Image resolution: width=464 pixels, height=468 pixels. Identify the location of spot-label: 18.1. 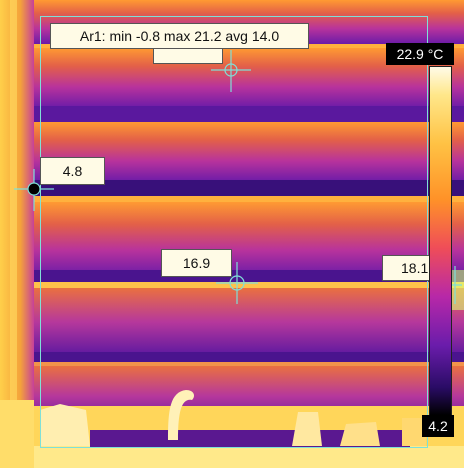
(406, 268).